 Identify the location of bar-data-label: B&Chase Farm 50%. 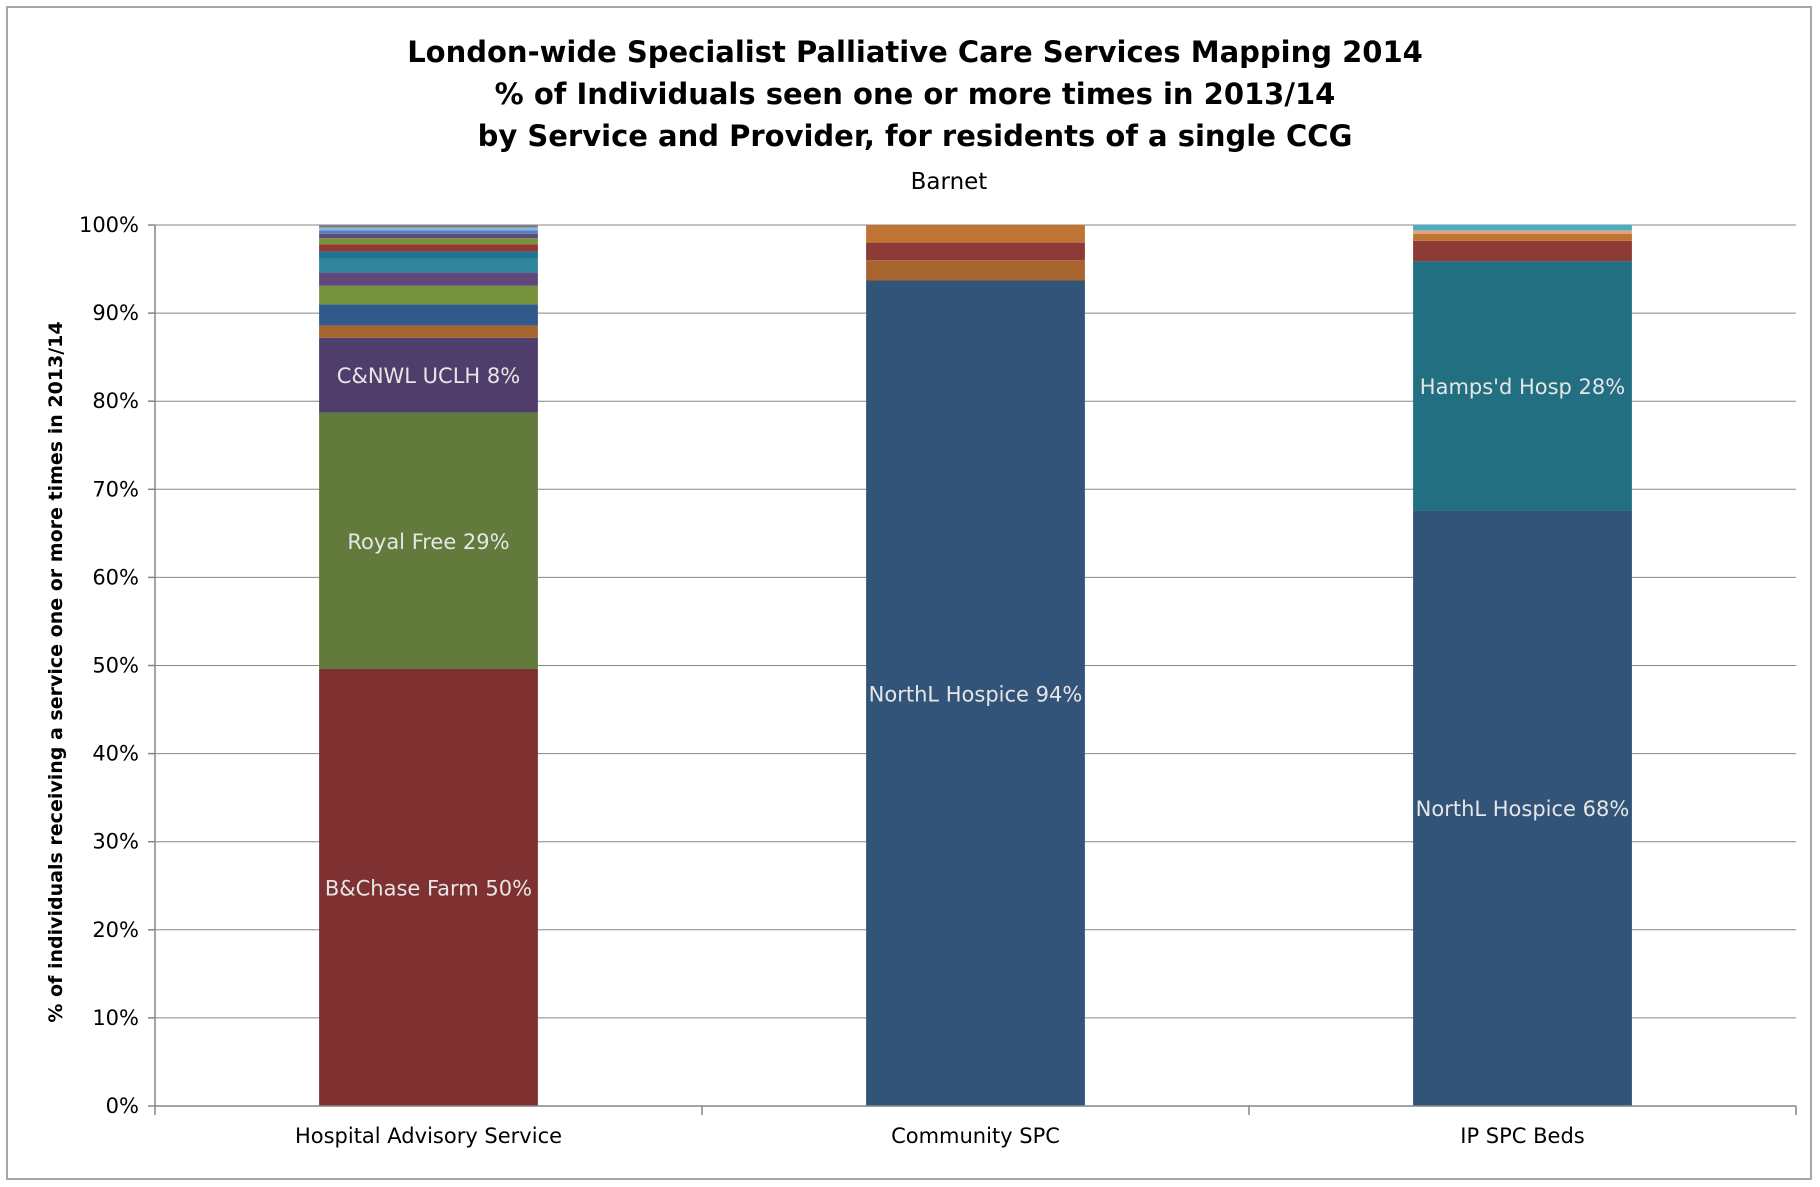
(428, 889).